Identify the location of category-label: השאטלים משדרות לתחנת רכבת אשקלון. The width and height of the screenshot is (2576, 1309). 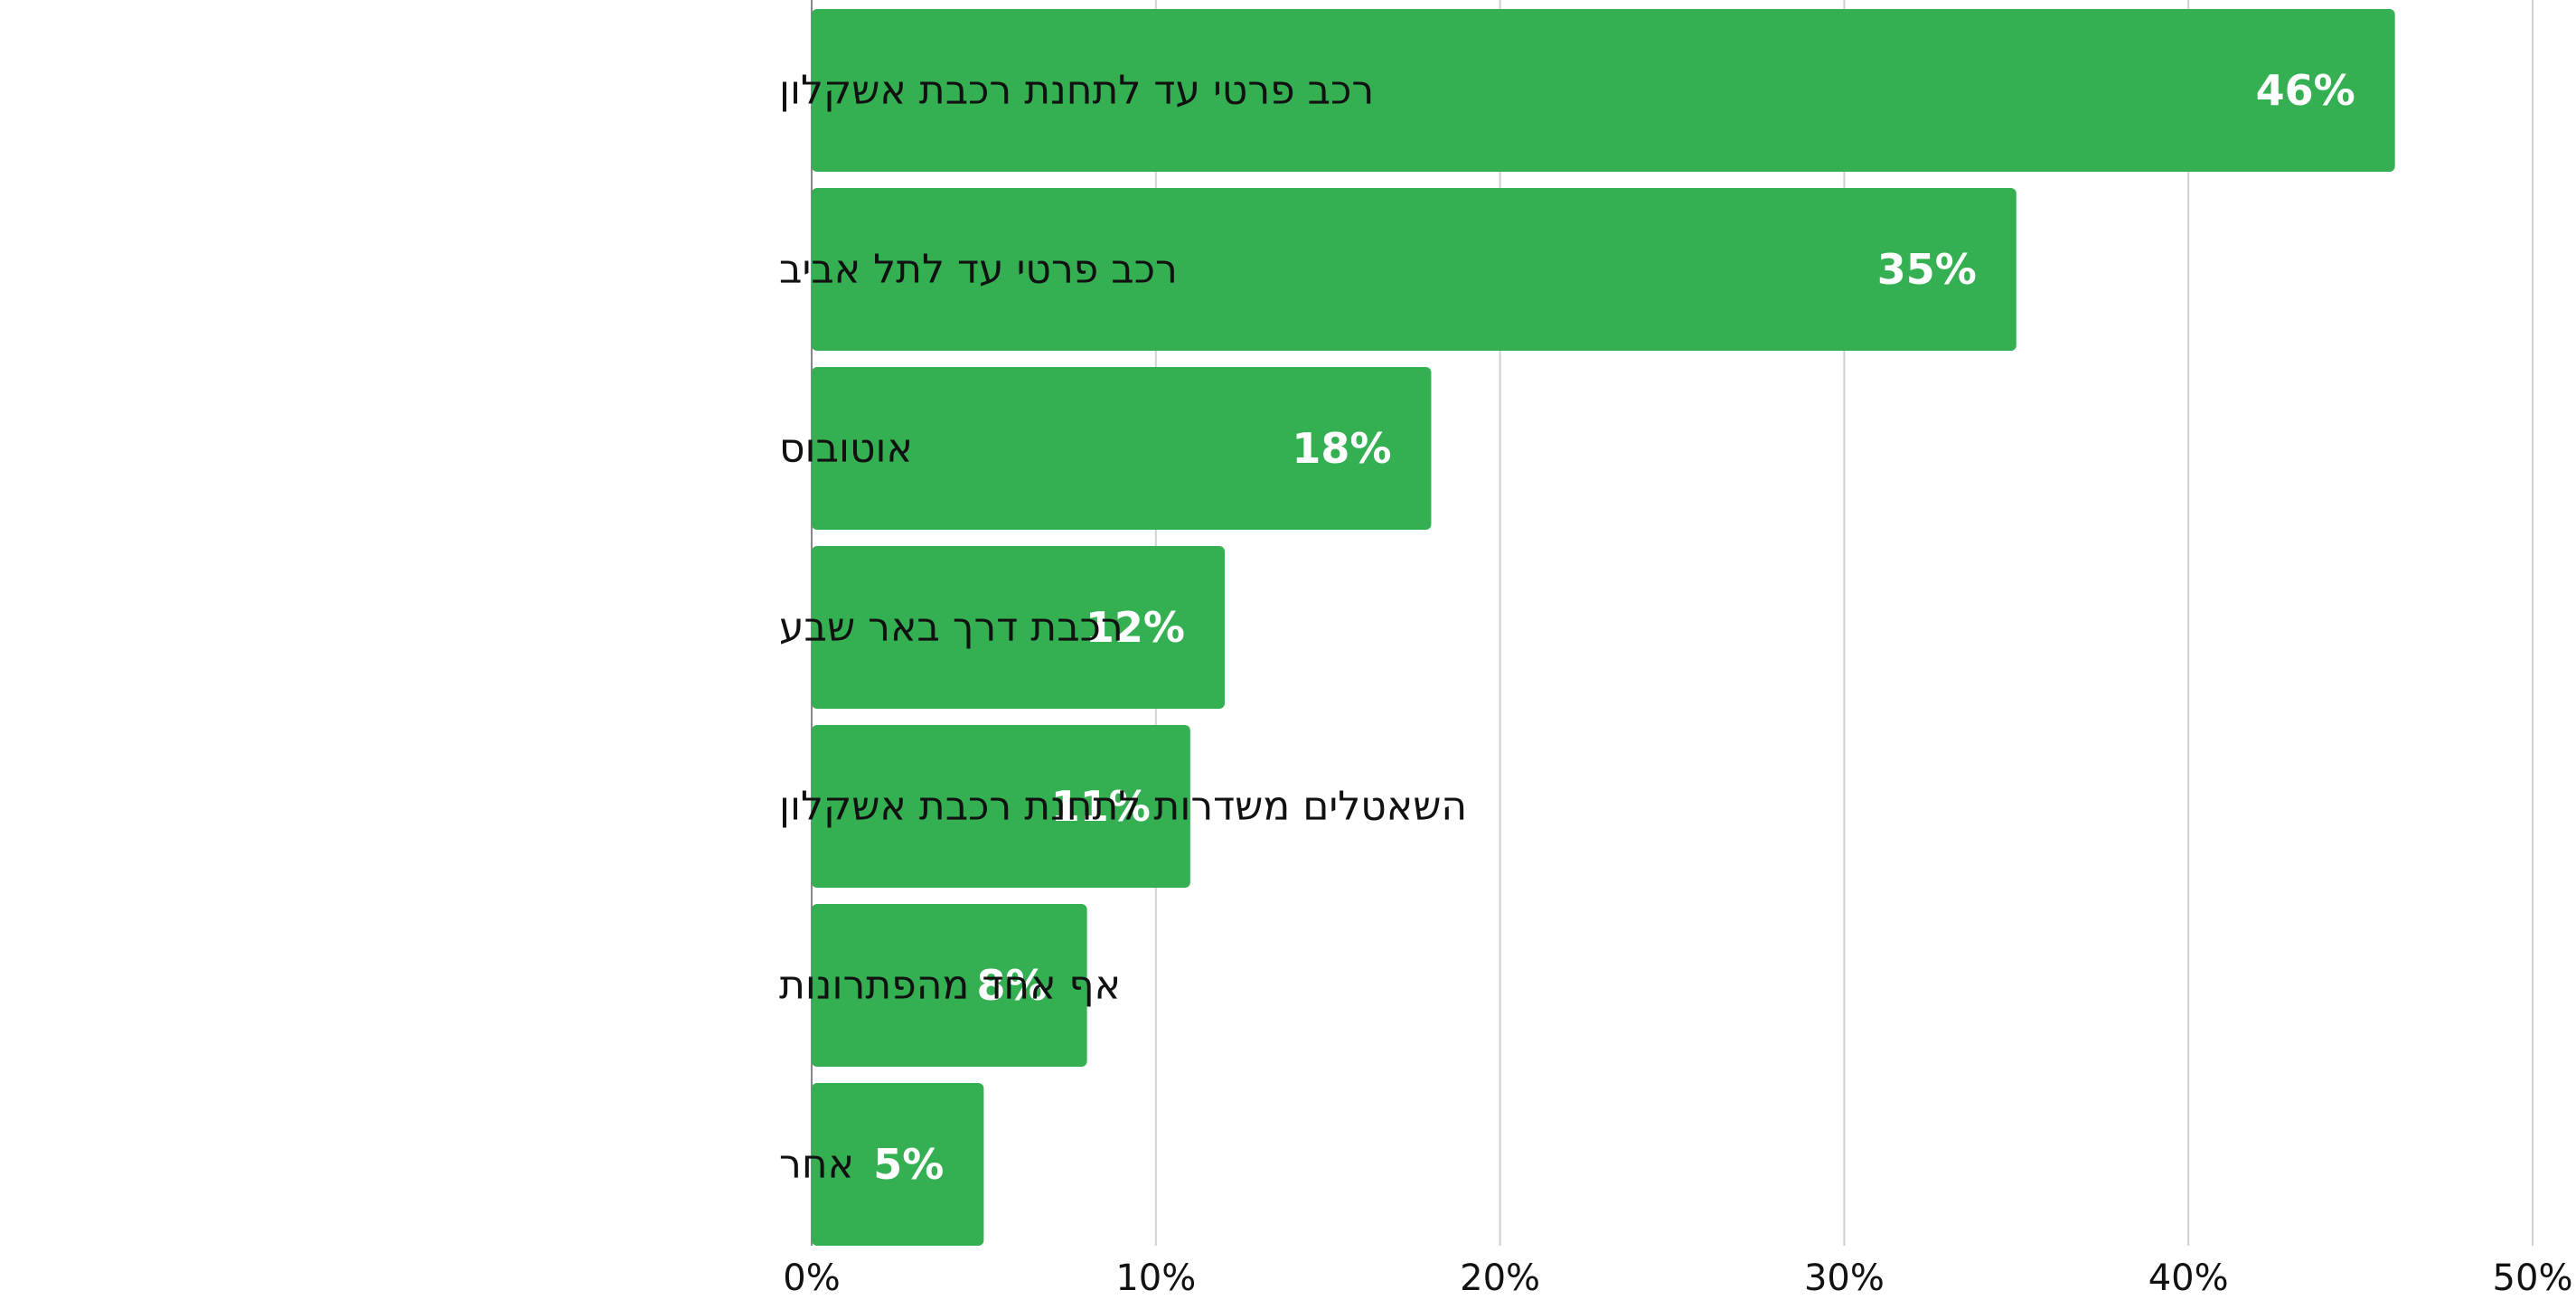
(1123, 807).